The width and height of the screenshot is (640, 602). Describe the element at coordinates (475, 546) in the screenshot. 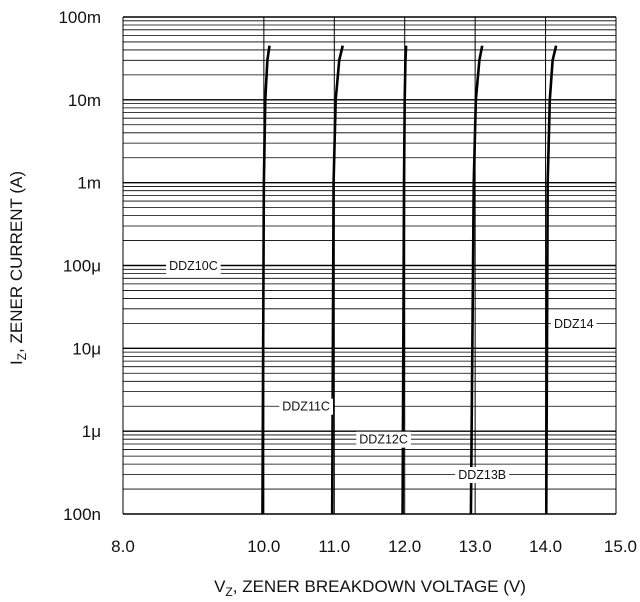

I see `x-tick-label: 13.0` at that location.